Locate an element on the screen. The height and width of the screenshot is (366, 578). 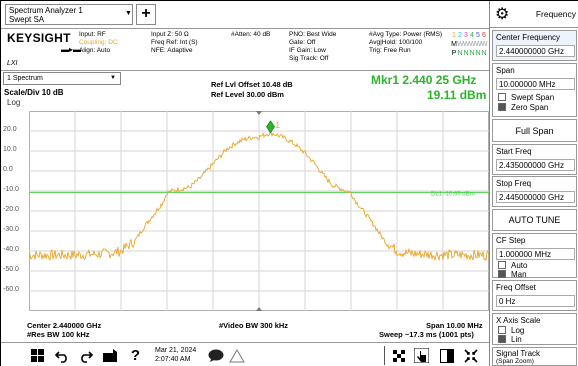
undo-icon is located at coordinates (61, 355).